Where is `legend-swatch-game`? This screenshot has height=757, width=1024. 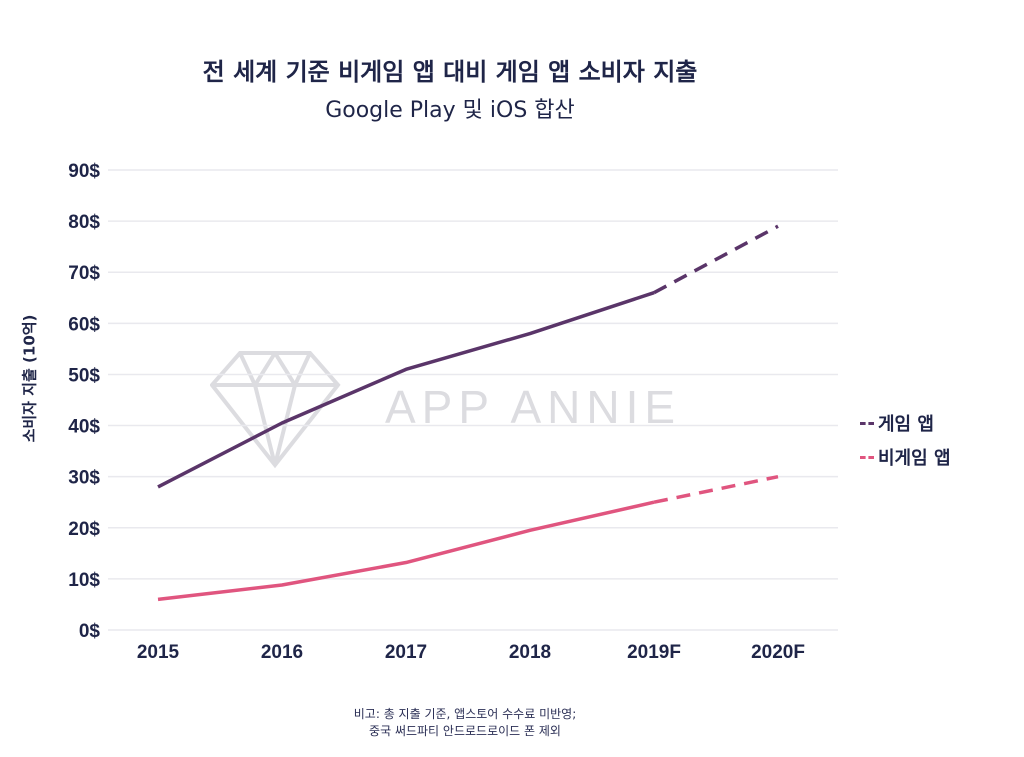
legend-swatch-game is located at coordinates (867, 425).